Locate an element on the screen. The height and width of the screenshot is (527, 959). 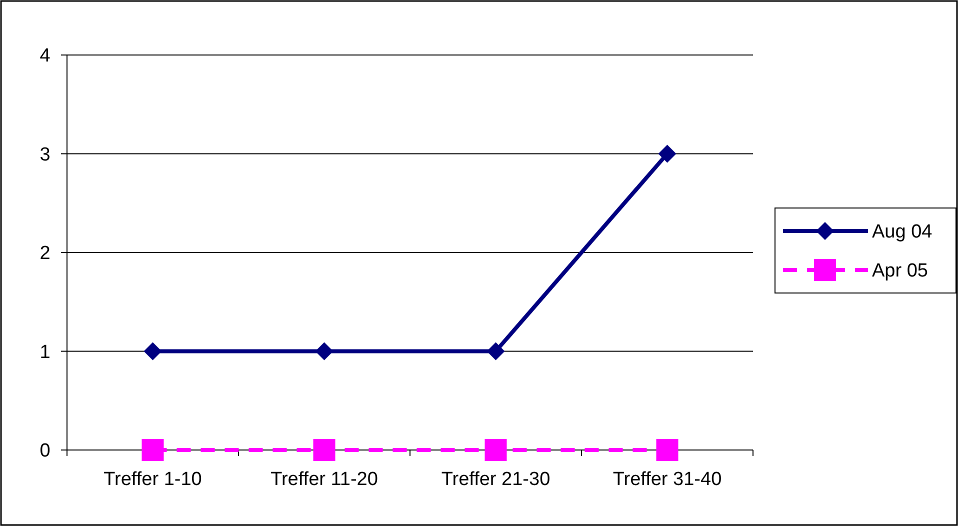
legend-label: Apr 05 is located at coordinates (900, 271).